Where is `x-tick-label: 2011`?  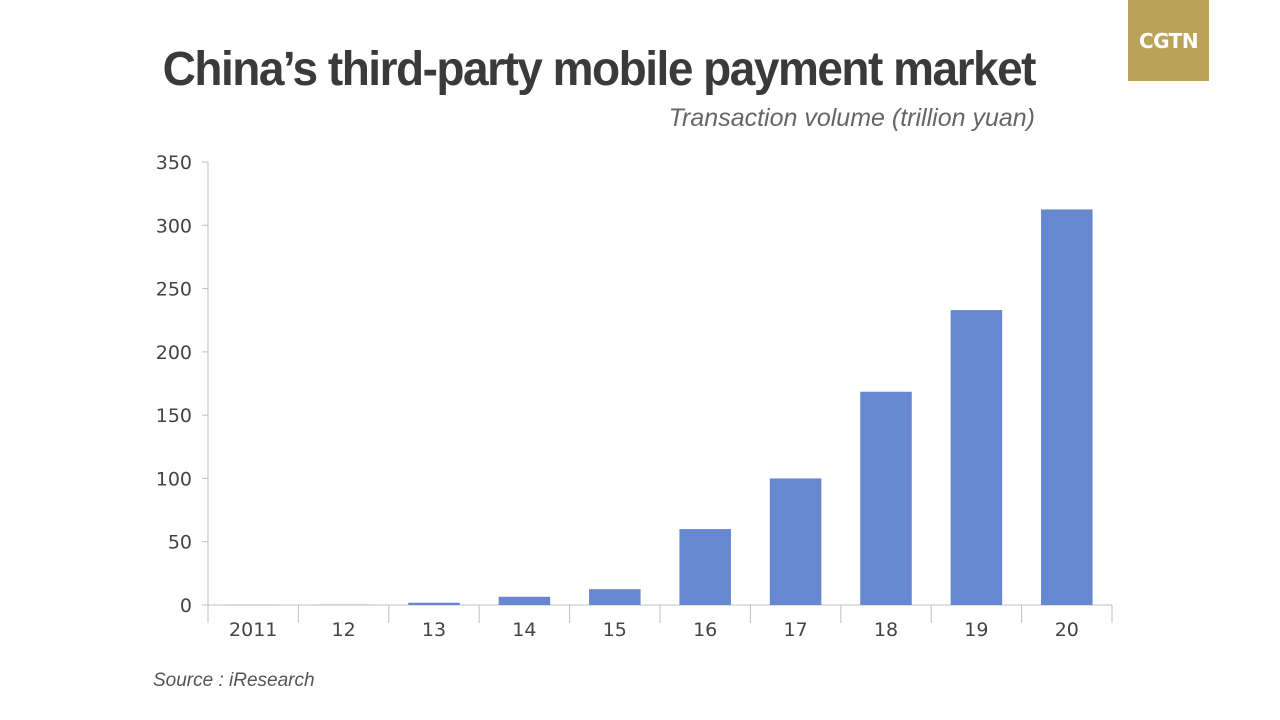 x-tick-label: 2011 is located at coordinates (253, 630).